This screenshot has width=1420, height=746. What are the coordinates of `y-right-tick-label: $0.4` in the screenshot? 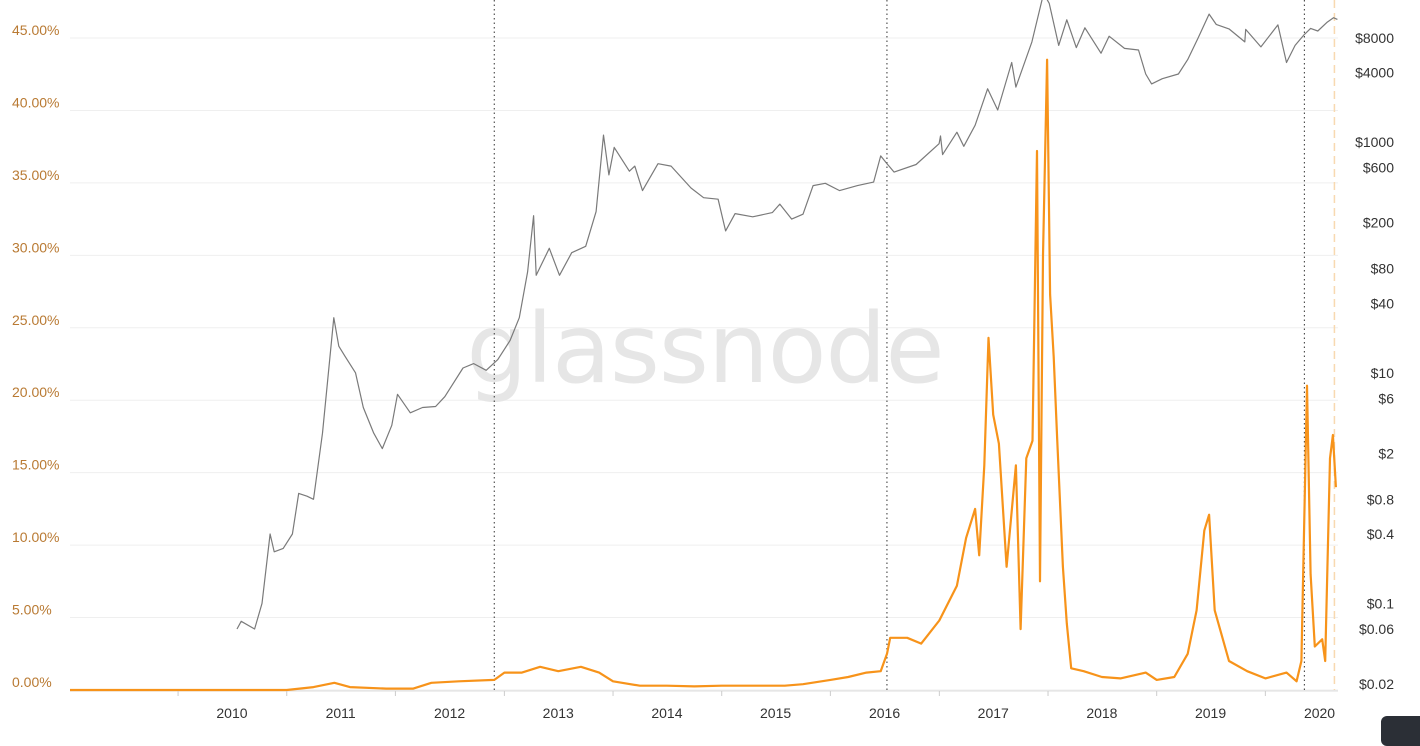 It's located at (1380, 534).